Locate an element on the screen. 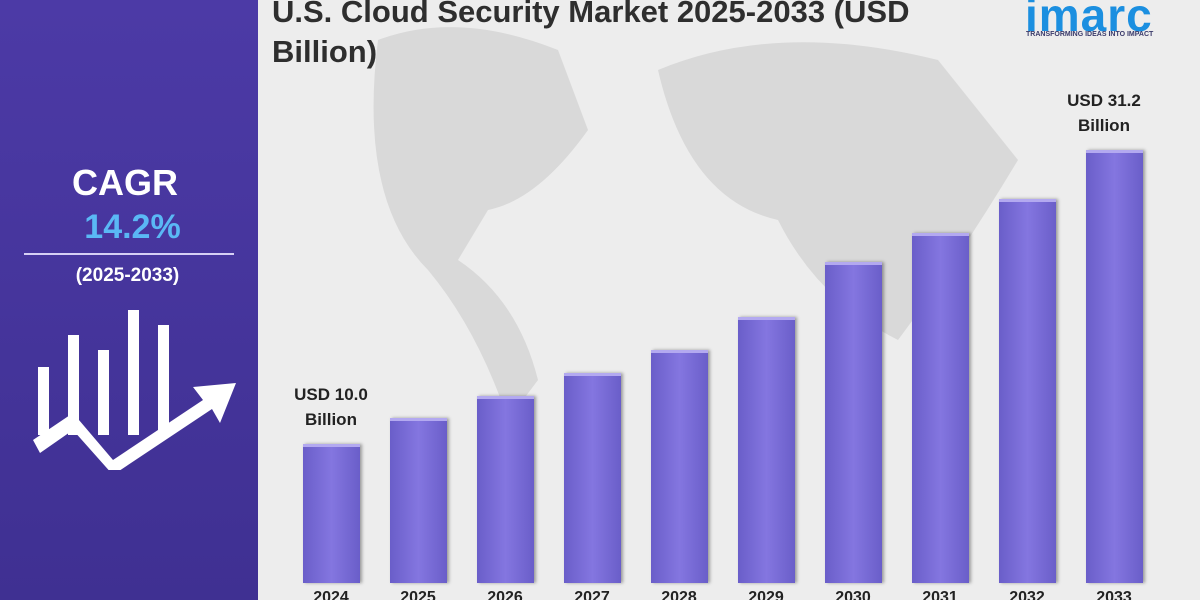 Image resolution: width=1200 pixels, height=600 pixels. x-tick-label: 2028 is located at coordinates (679, 594).